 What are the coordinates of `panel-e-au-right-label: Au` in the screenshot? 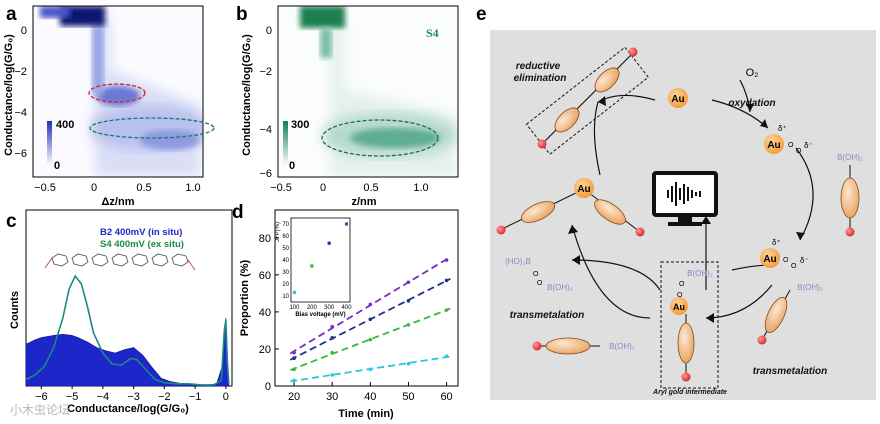 It's located at (773, 145).